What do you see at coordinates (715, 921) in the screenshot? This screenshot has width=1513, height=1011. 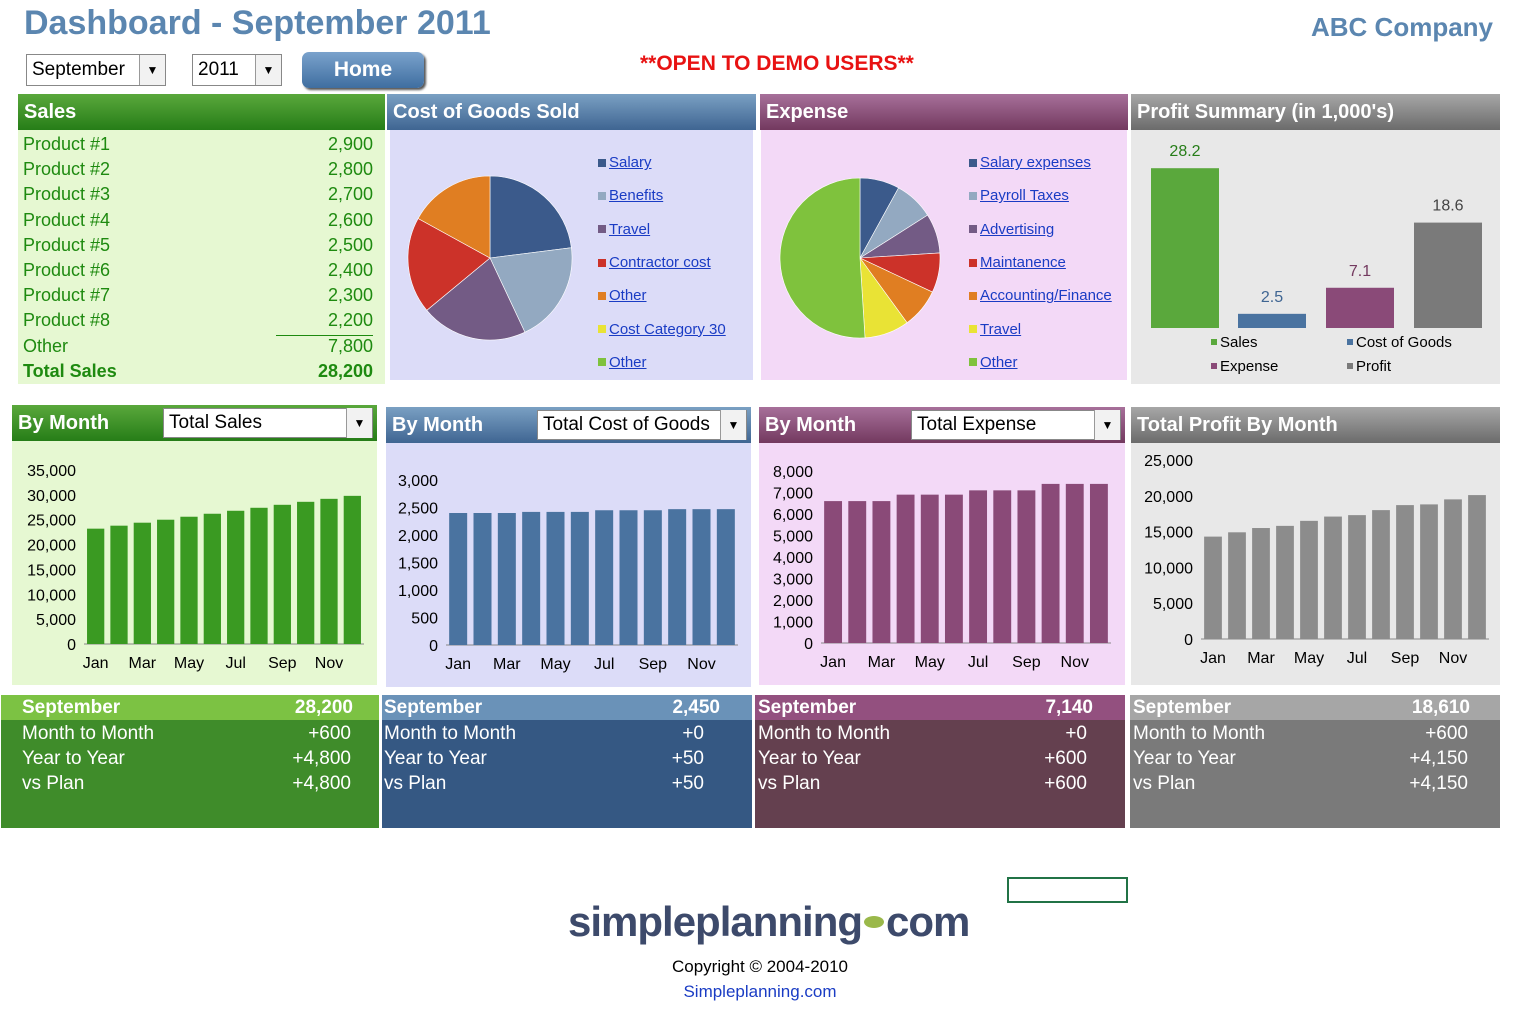 I see `logo-text-left: simpleplanning` at bounding box center [715, 921].